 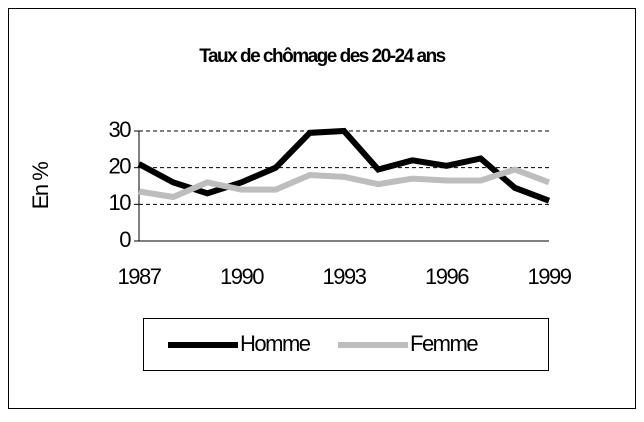 I want to click on y-axis-label: En %, so click(x=40, y=186).